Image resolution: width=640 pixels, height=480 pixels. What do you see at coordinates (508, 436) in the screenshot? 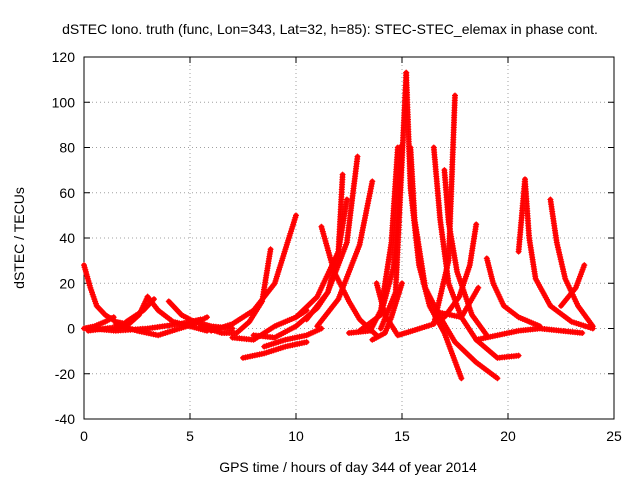
I see `x-tick-label: 20` at bounding box center [508, 436].